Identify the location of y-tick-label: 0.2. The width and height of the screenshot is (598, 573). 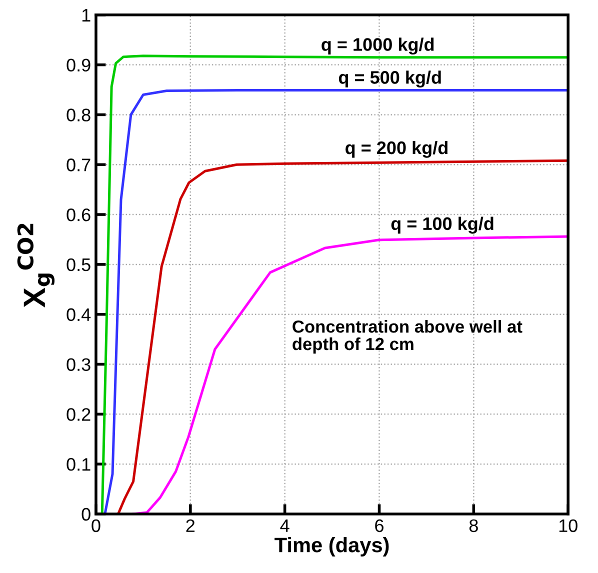
(78, 414).